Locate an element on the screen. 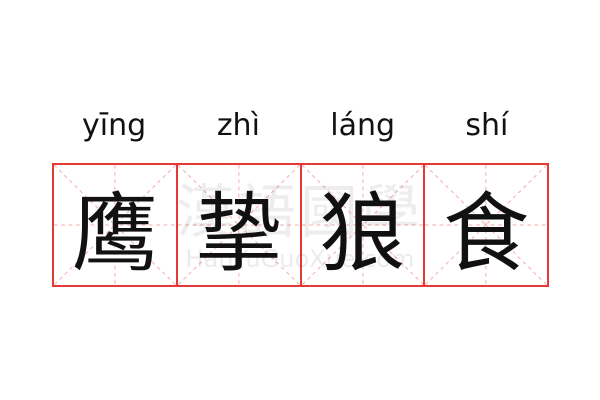  character-cell: 狼 is located at coordinates (363, 225).